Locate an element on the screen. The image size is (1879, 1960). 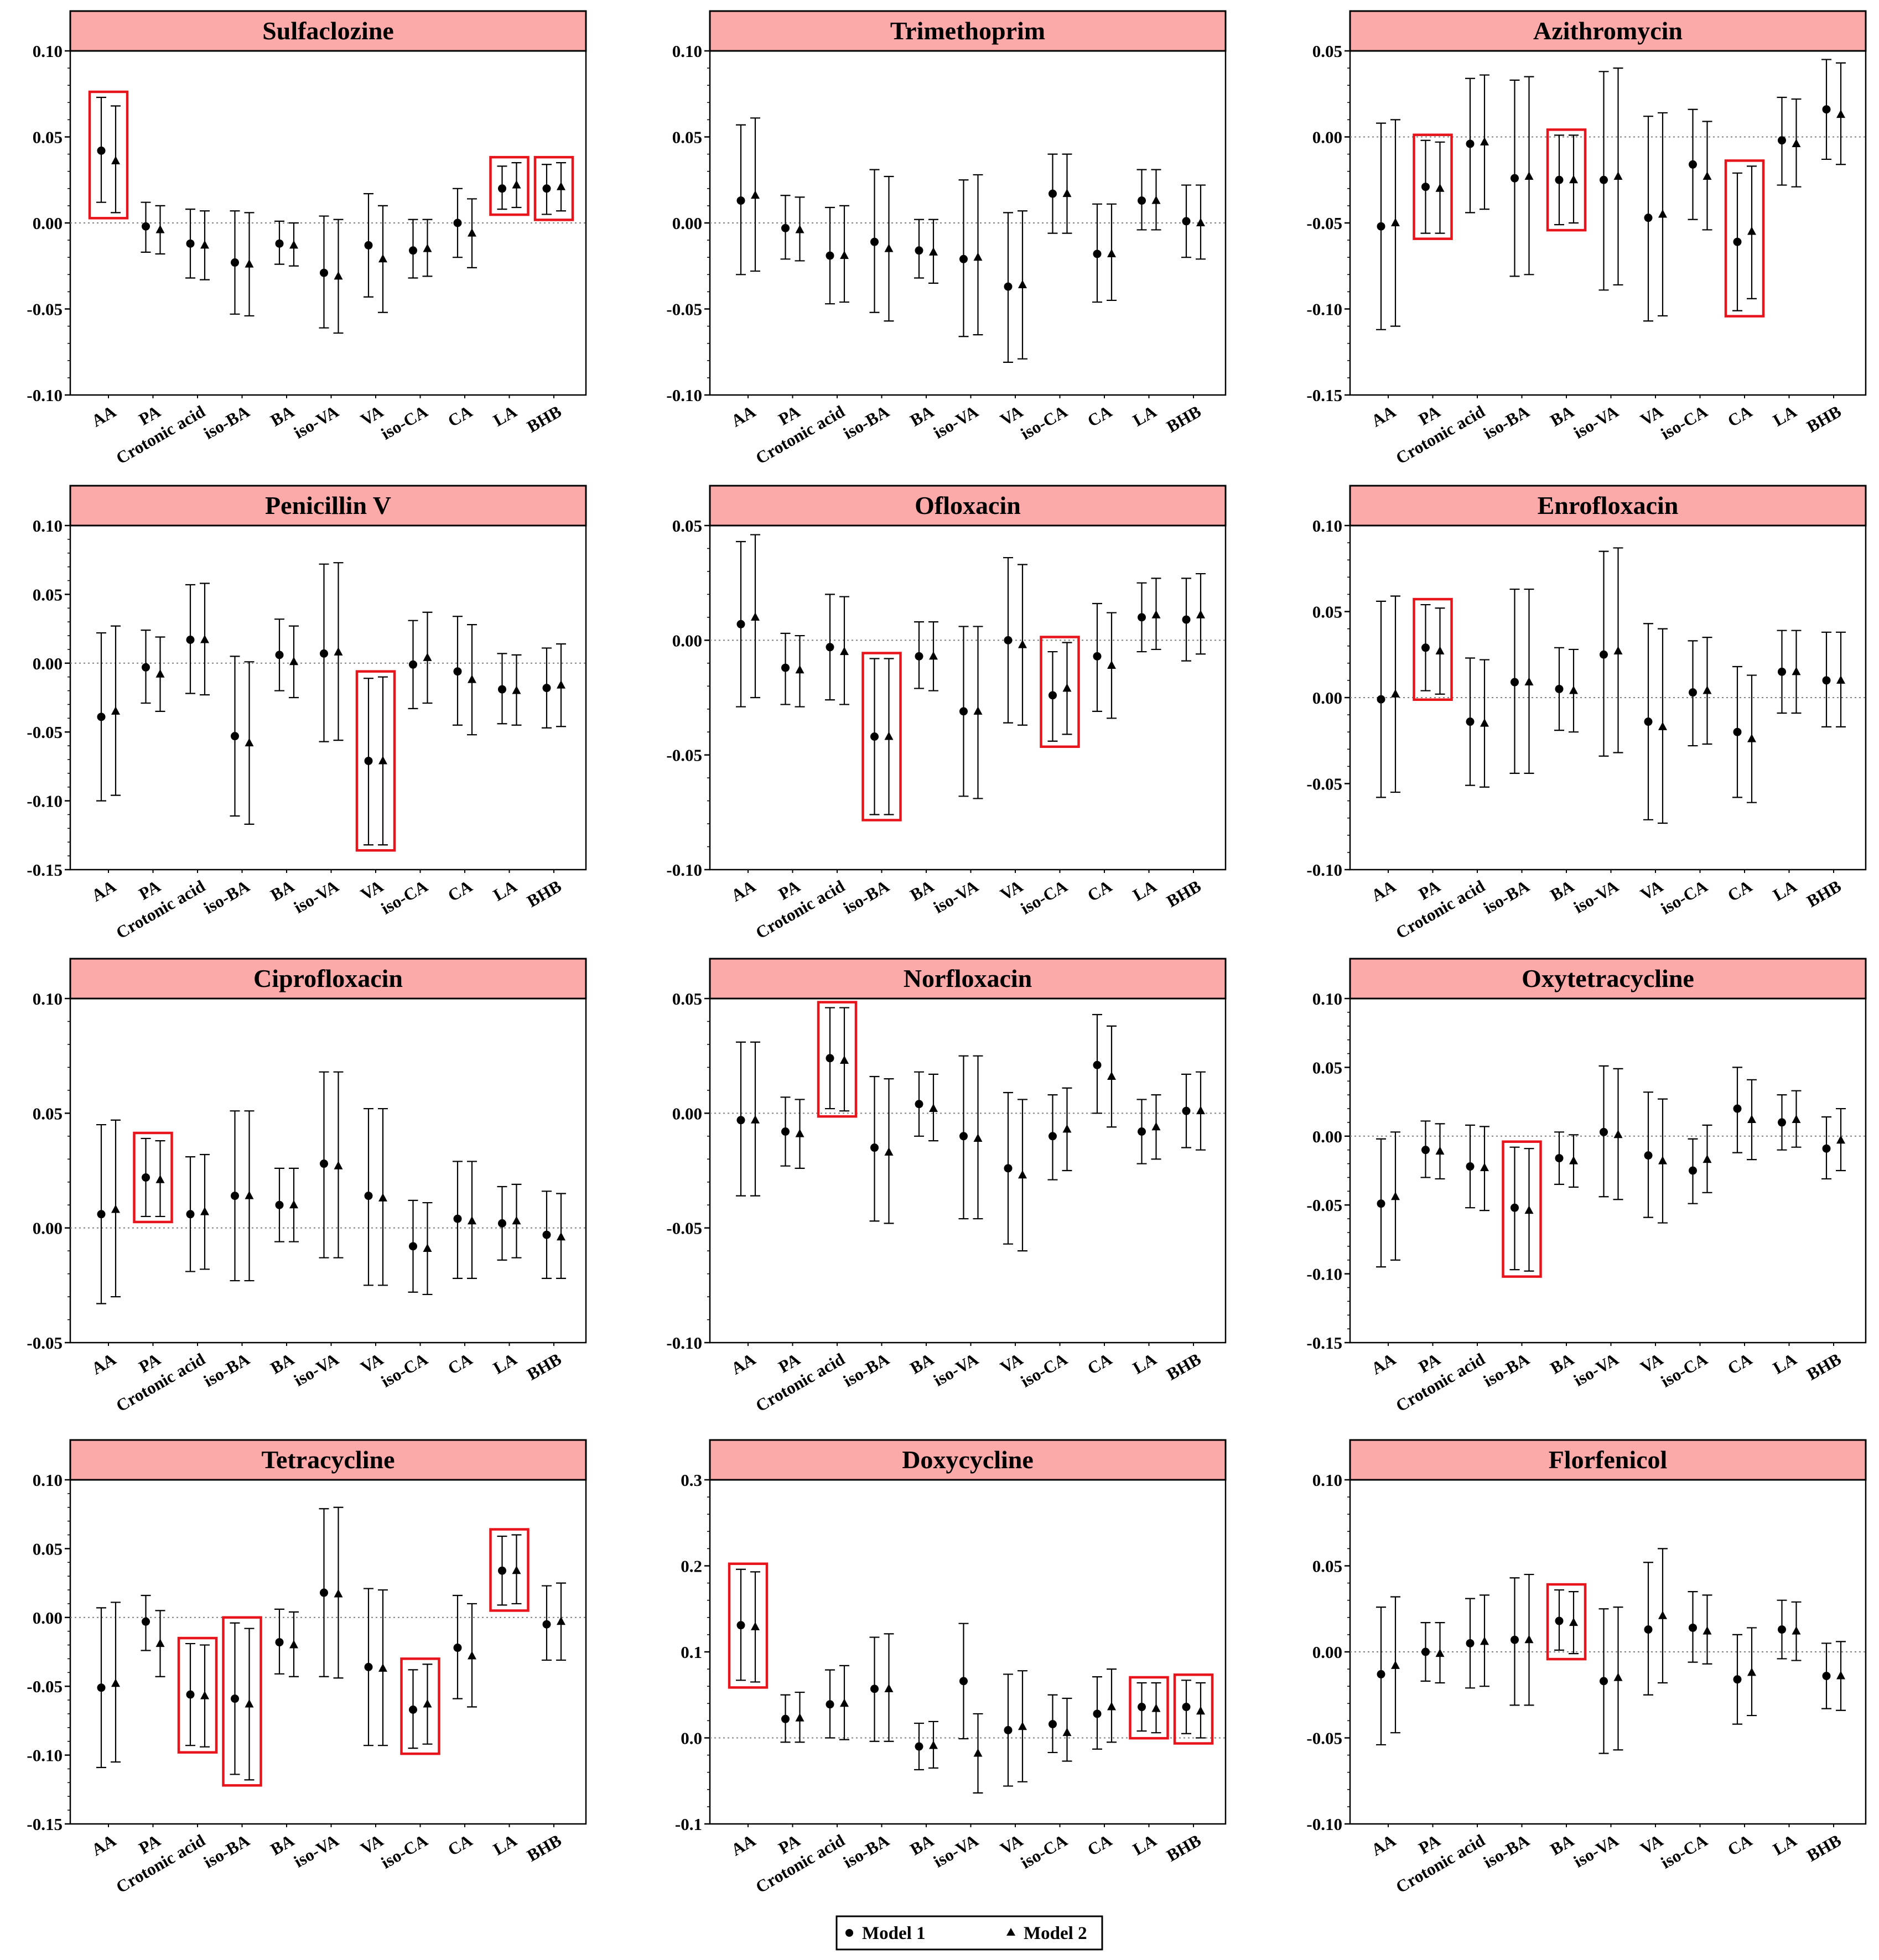
y-tick-label: 0.10 is located at coordinates (48, 998).